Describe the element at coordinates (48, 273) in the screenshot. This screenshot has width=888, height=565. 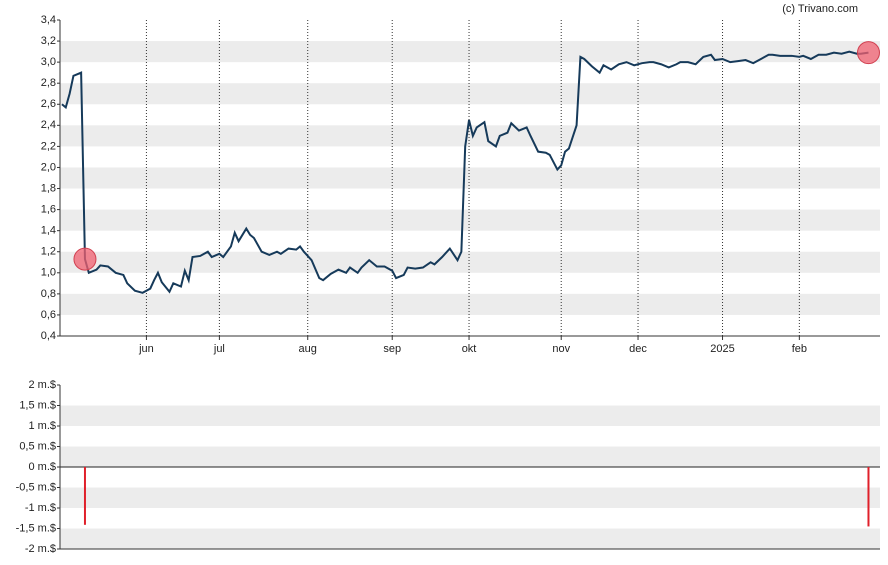
I see `y-tick-label: 1,0` at that location.